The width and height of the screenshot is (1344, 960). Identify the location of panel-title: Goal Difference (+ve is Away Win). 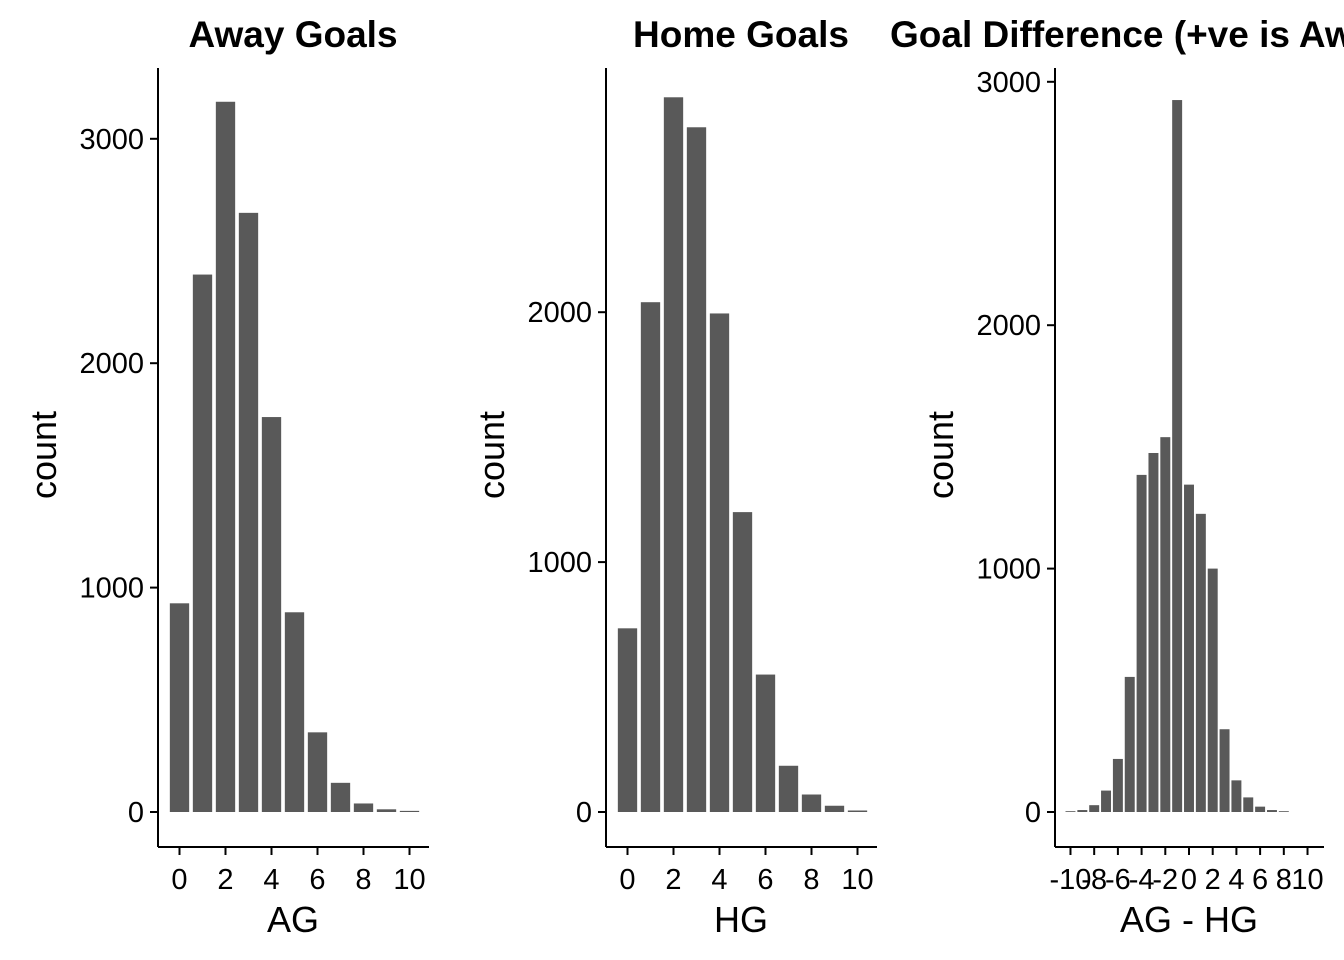
(1117, 34).